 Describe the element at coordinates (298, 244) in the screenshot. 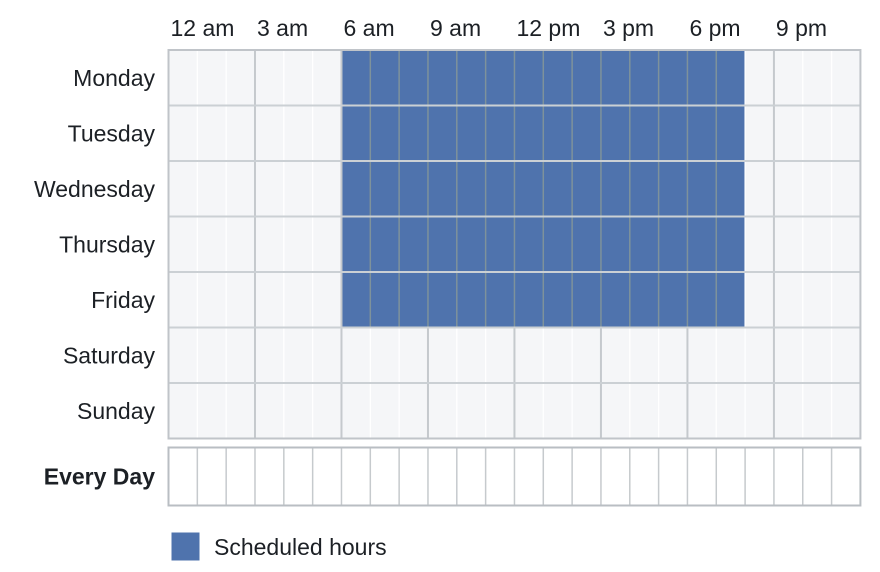

I see `schedule-cell-thursday-h4` at that location.